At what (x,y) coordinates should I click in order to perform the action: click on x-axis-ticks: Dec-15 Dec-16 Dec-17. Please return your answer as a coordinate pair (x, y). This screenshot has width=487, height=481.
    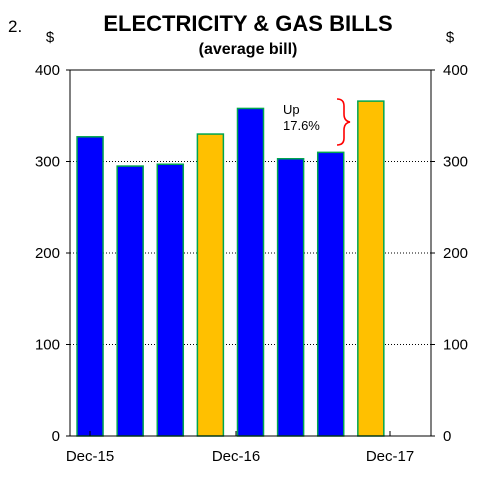
    Looking at the image, I should click on (240, 448).